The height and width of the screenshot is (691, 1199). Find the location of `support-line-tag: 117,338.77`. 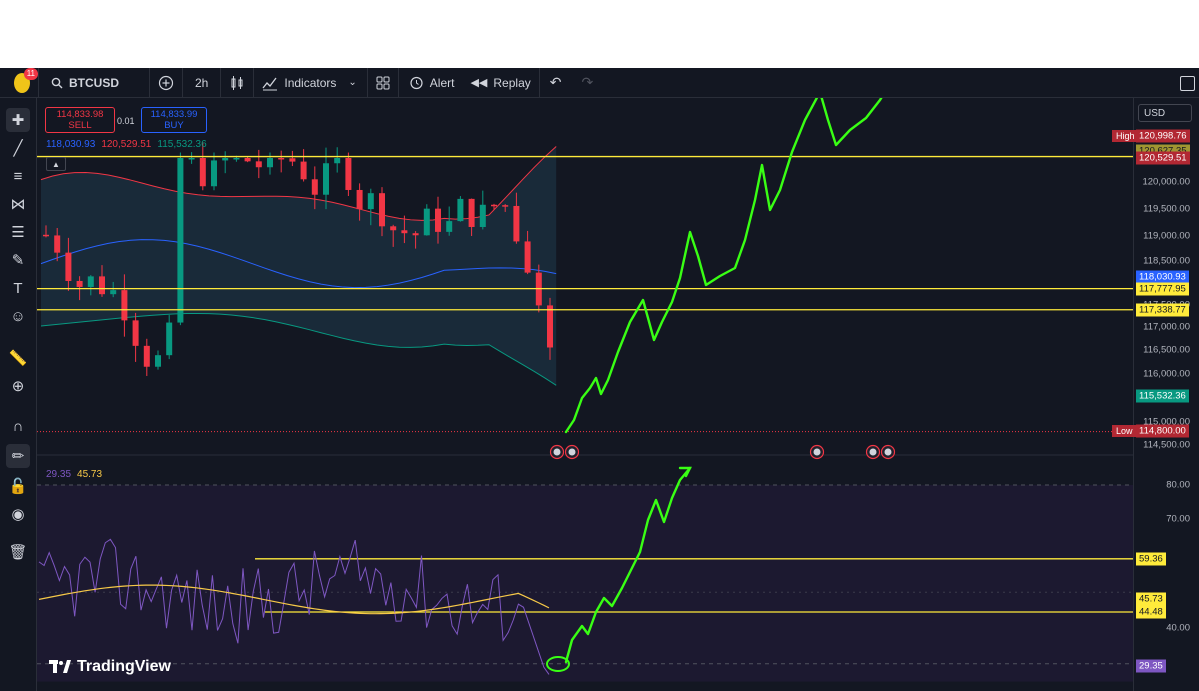

support-line-tag: 117,338.77 is located at coordinates (1162, 310).